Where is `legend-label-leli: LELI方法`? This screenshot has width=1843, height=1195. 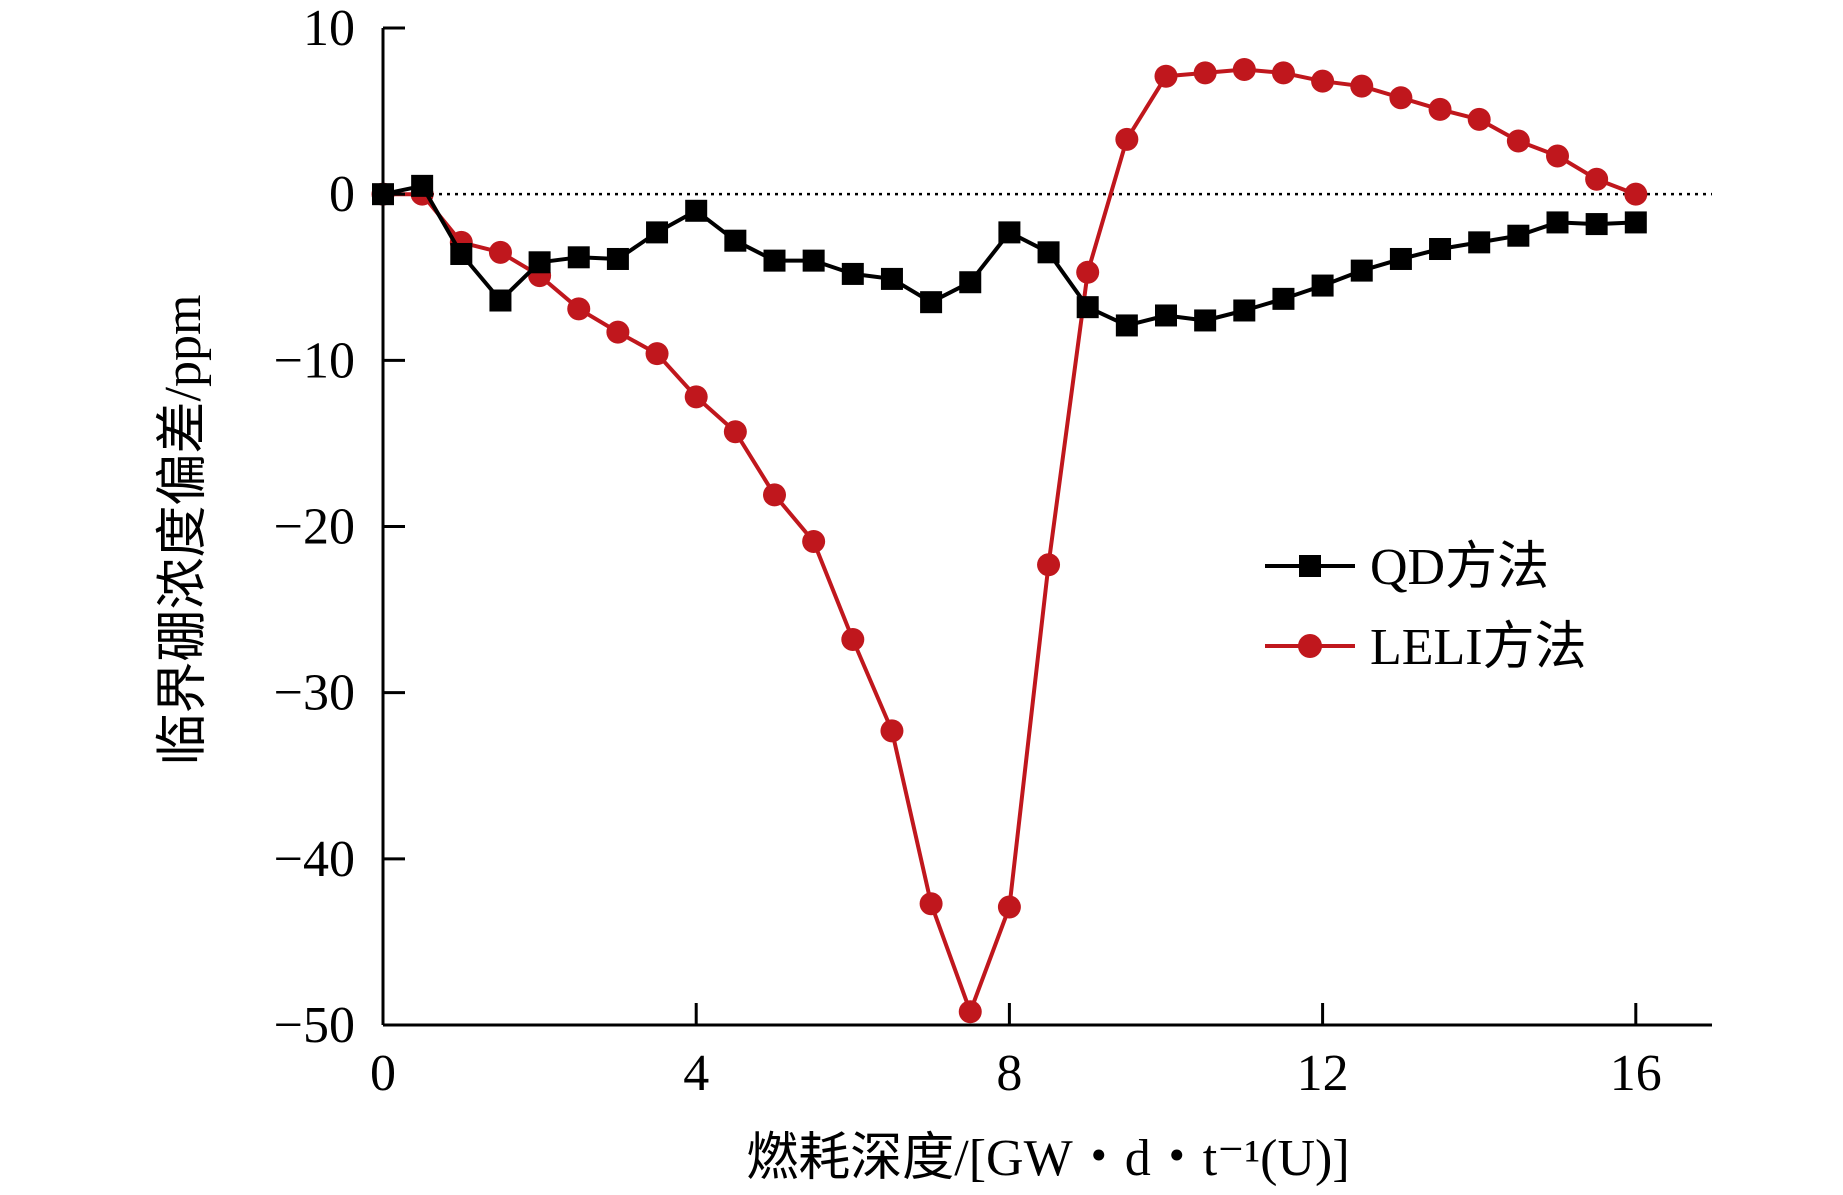 legend-label-leli: LELI方法 is located at coordinates (1478, 647).